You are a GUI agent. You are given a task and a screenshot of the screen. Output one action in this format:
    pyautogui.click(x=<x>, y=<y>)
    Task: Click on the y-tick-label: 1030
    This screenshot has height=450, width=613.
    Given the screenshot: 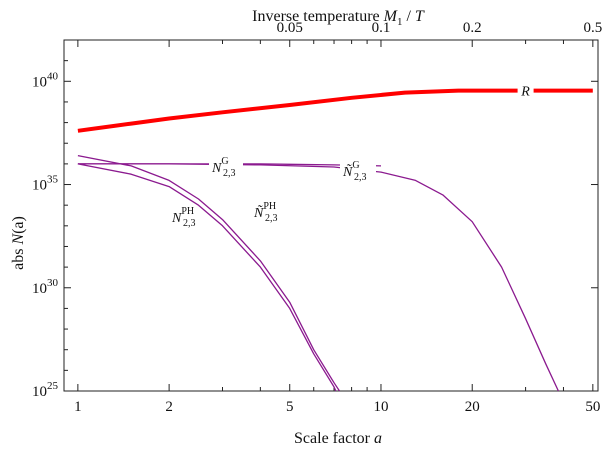 What is the action you would take?
    pyautogui.click(x=45, y=287)
    